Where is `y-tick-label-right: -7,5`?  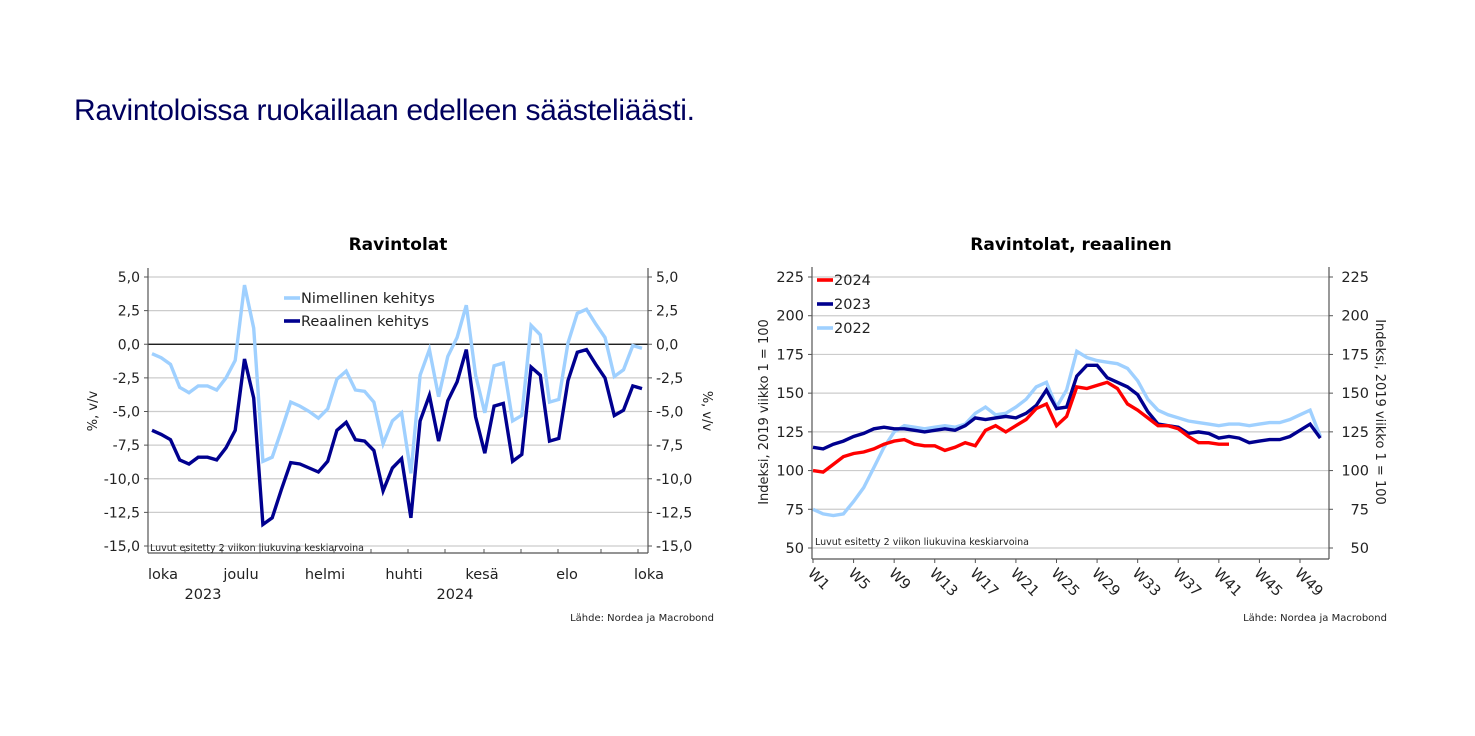
y-tick-label-right: -7,5 is located at coordinates (669, 446).